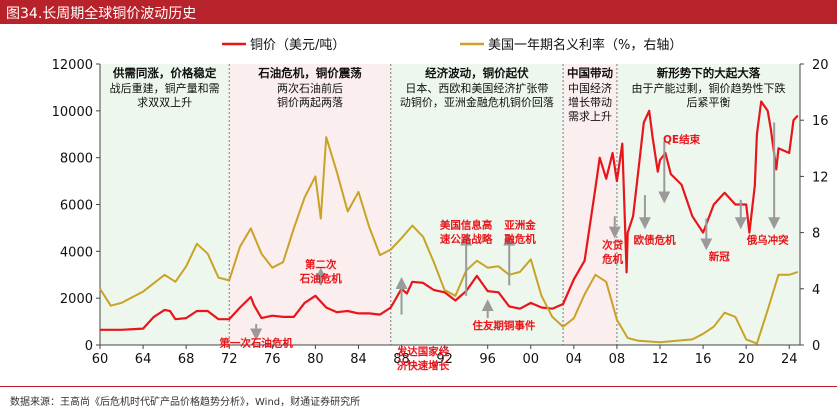 The height and width of the screenshot is (412, 837). I want to click on x-tick-15: 20, so click(746, 359).